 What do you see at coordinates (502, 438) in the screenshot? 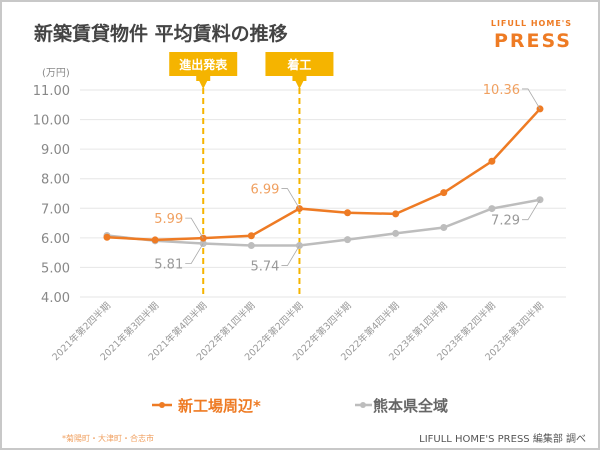
I see `credit: LIFULL HOME'S PRESS 編集部 調べ` at bounding box center [502, 438].